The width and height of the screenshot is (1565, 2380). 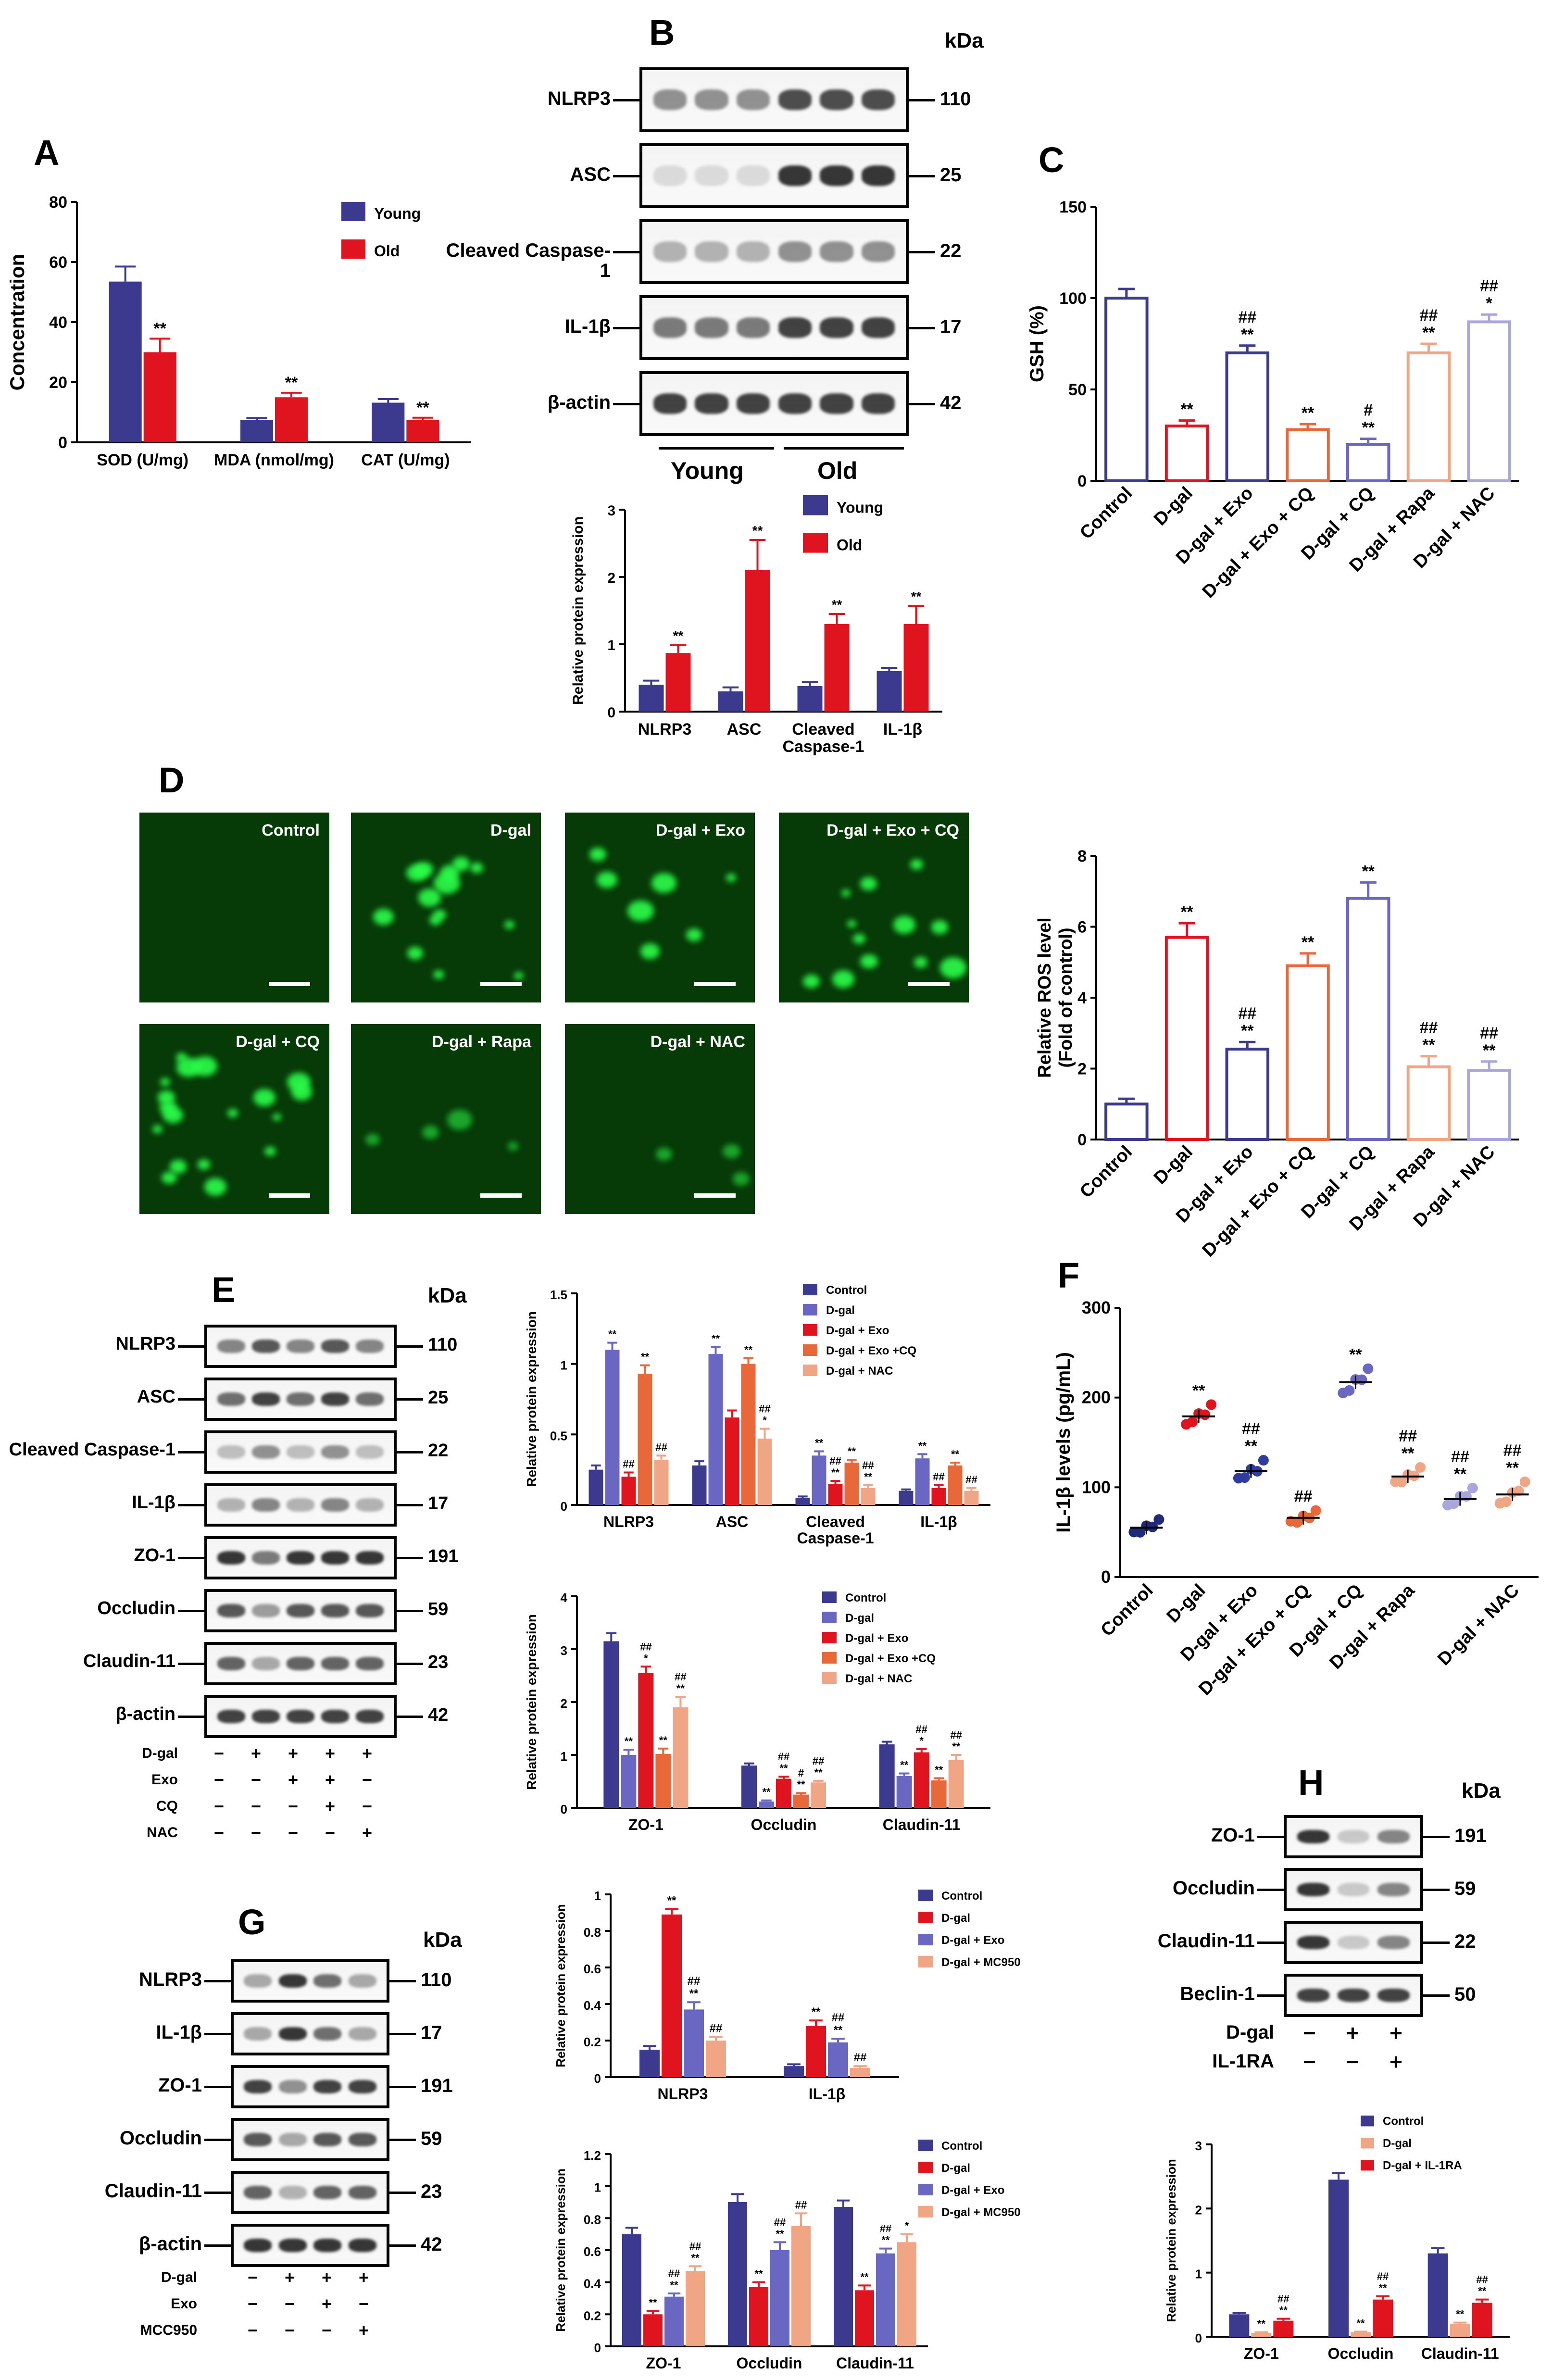 I want to click on kda-label-b: kDa, so click(x=965, y=40).